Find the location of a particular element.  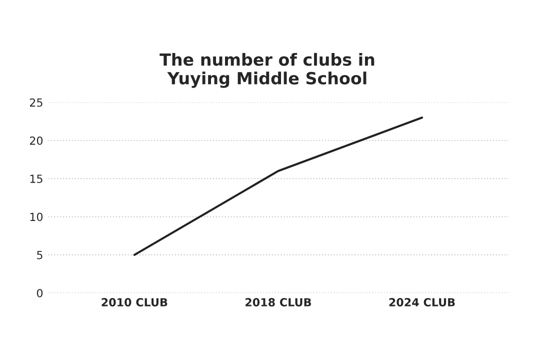

x-tick-label: 2010 CLUB is located at coordinates (135, 302).